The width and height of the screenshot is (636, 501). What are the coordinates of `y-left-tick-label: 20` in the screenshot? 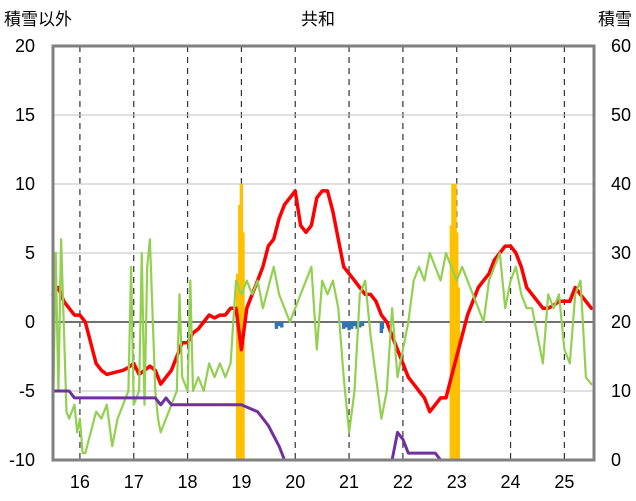 It's located at (25, 46).